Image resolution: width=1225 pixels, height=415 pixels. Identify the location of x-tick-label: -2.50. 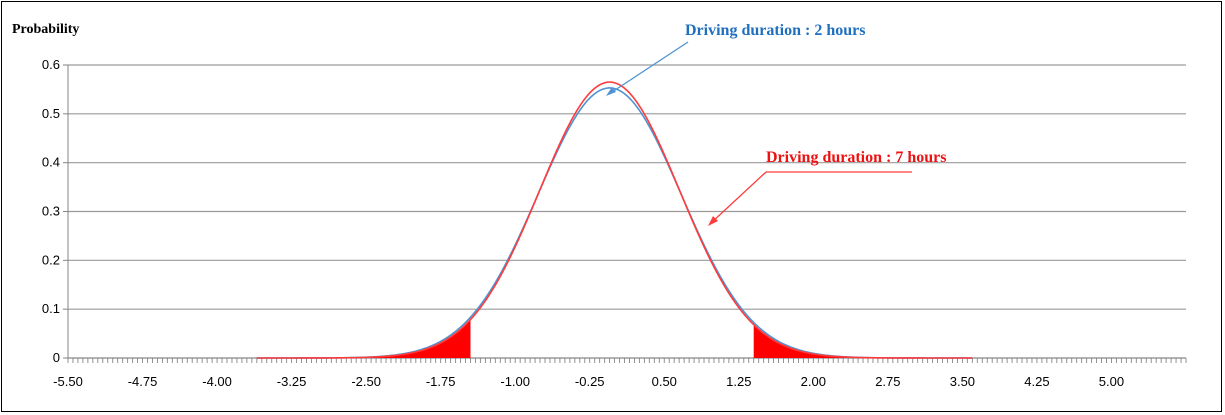
(366, 381).